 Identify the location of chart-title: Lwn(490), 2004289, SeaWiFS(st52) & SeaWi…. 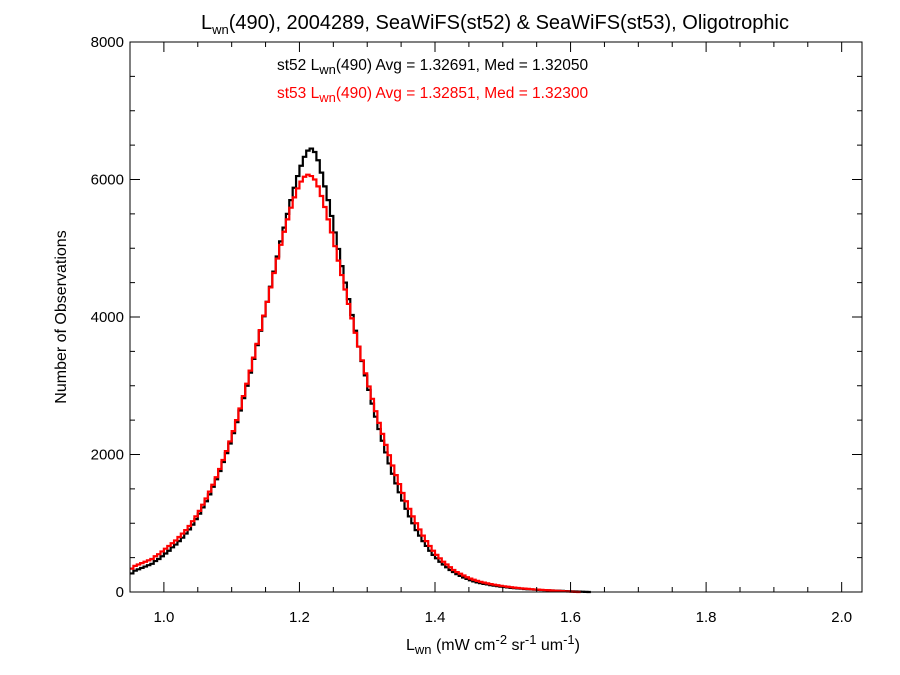
(495, 24).